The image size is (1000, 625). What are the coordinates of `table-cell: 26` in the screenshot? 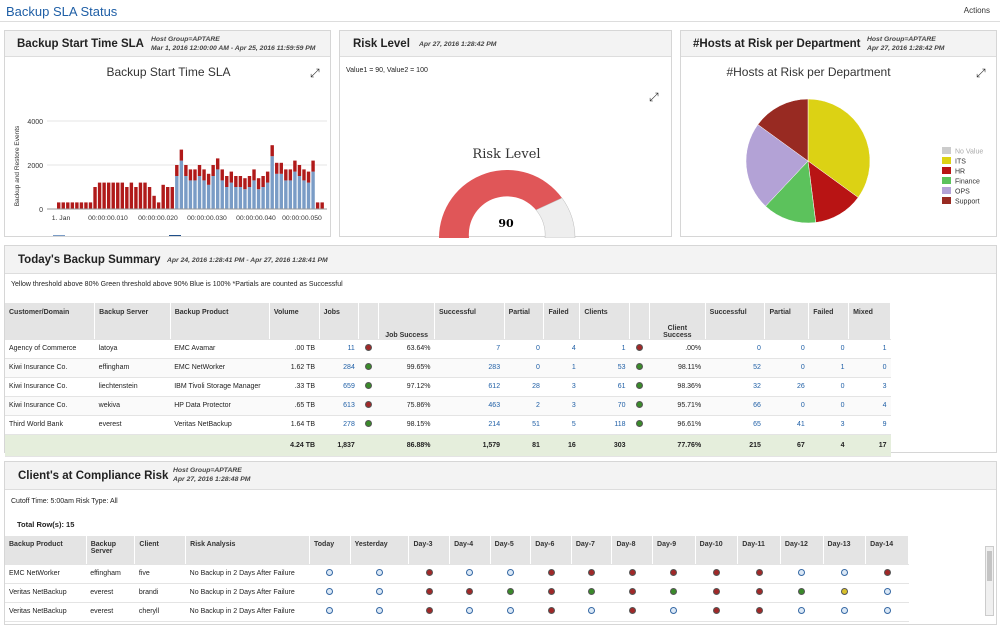 It's located at (786, 387).